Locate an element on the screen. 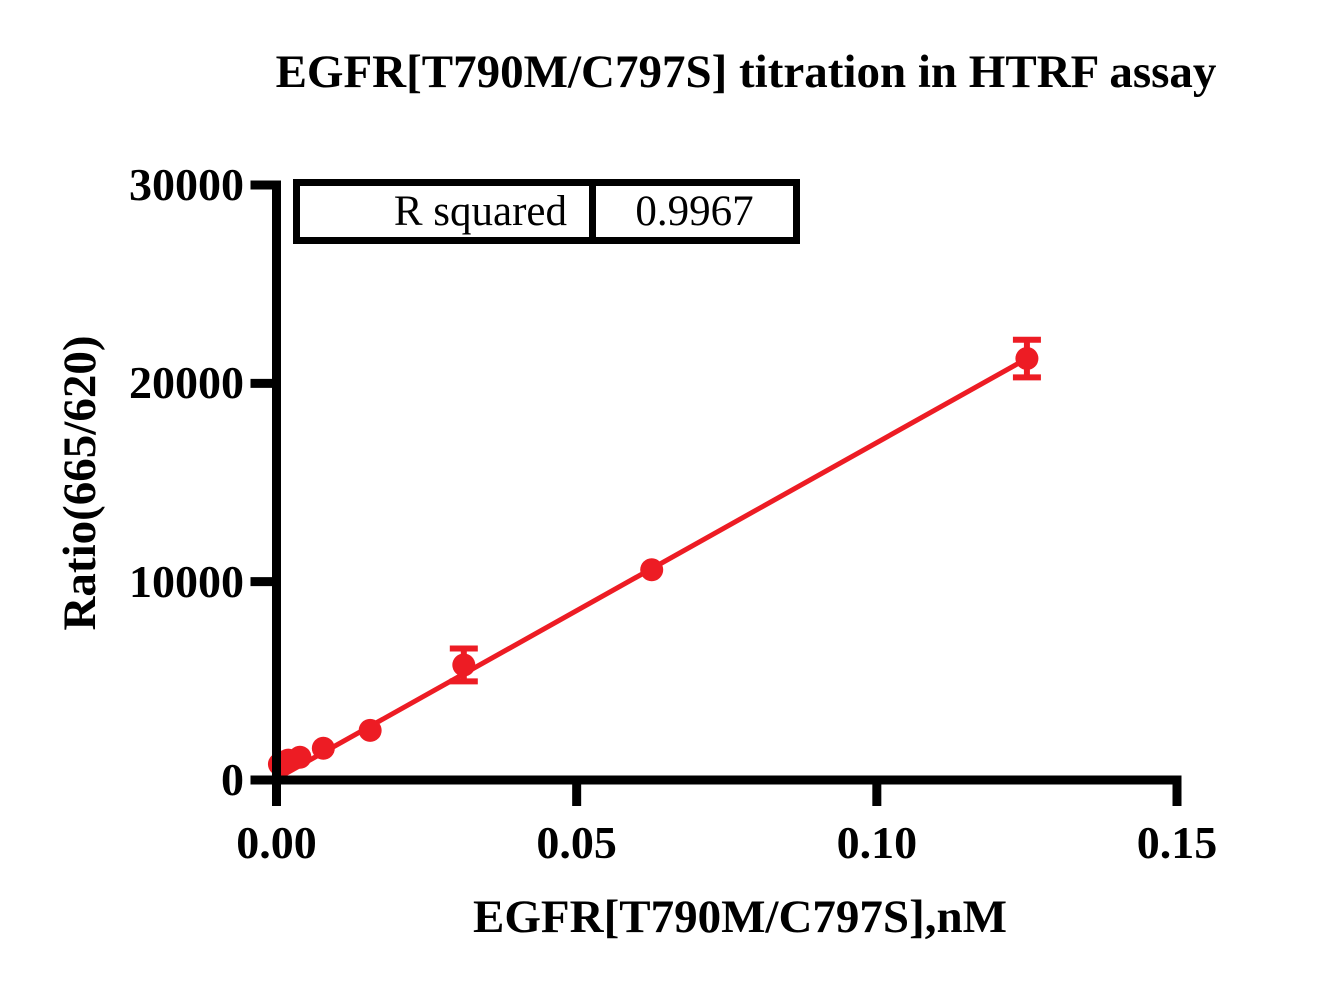  y-tick-label: 30000 is located at coordinates (186, 184).